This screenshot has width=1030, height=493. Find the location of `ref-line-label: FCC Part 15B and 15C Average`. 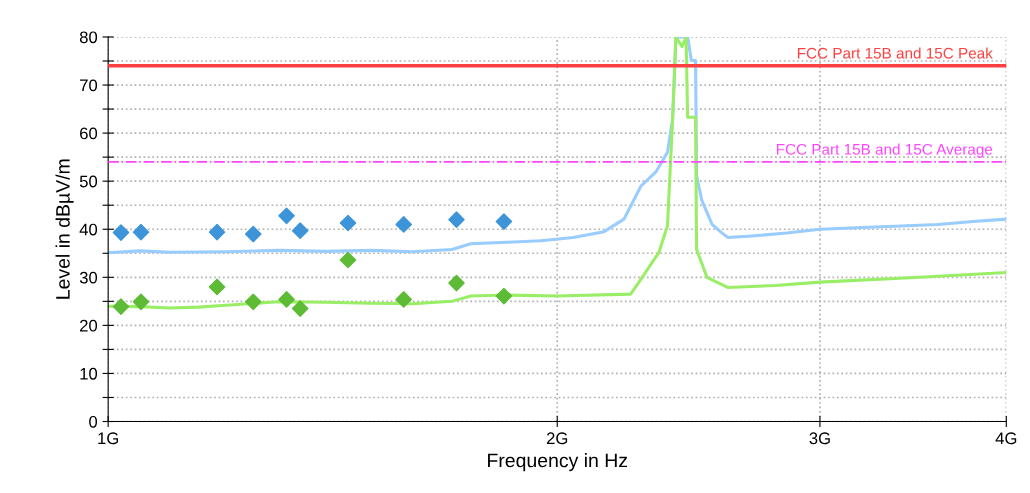

ref-line-label: FCC Part 15B and 15C Average is located at coordinates (884, 150).